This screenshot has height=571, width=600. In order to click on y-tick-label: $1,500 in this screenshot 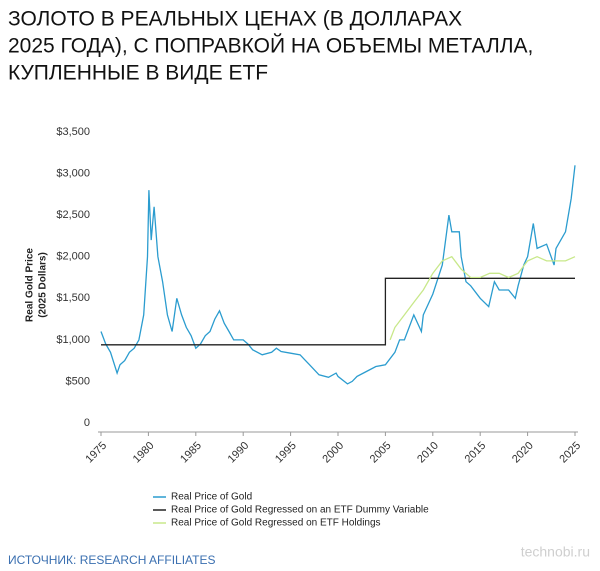, I will do `click(73, 298)`.